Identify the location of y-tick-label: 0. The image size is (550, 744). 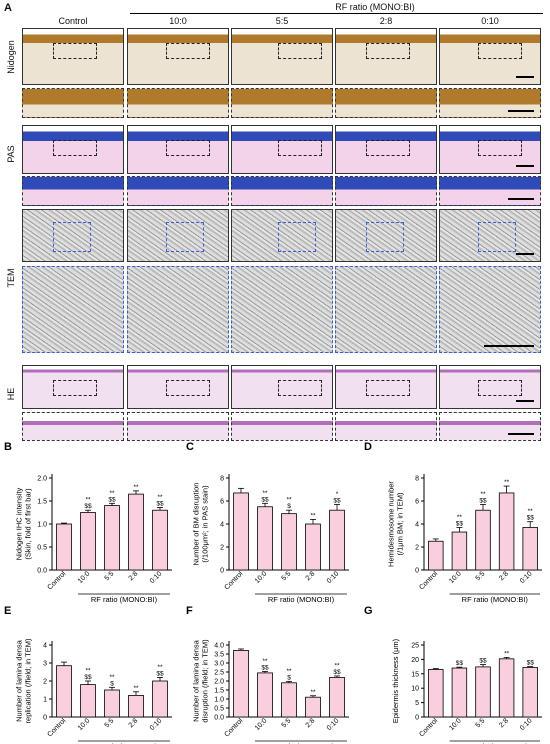
(45, 718).